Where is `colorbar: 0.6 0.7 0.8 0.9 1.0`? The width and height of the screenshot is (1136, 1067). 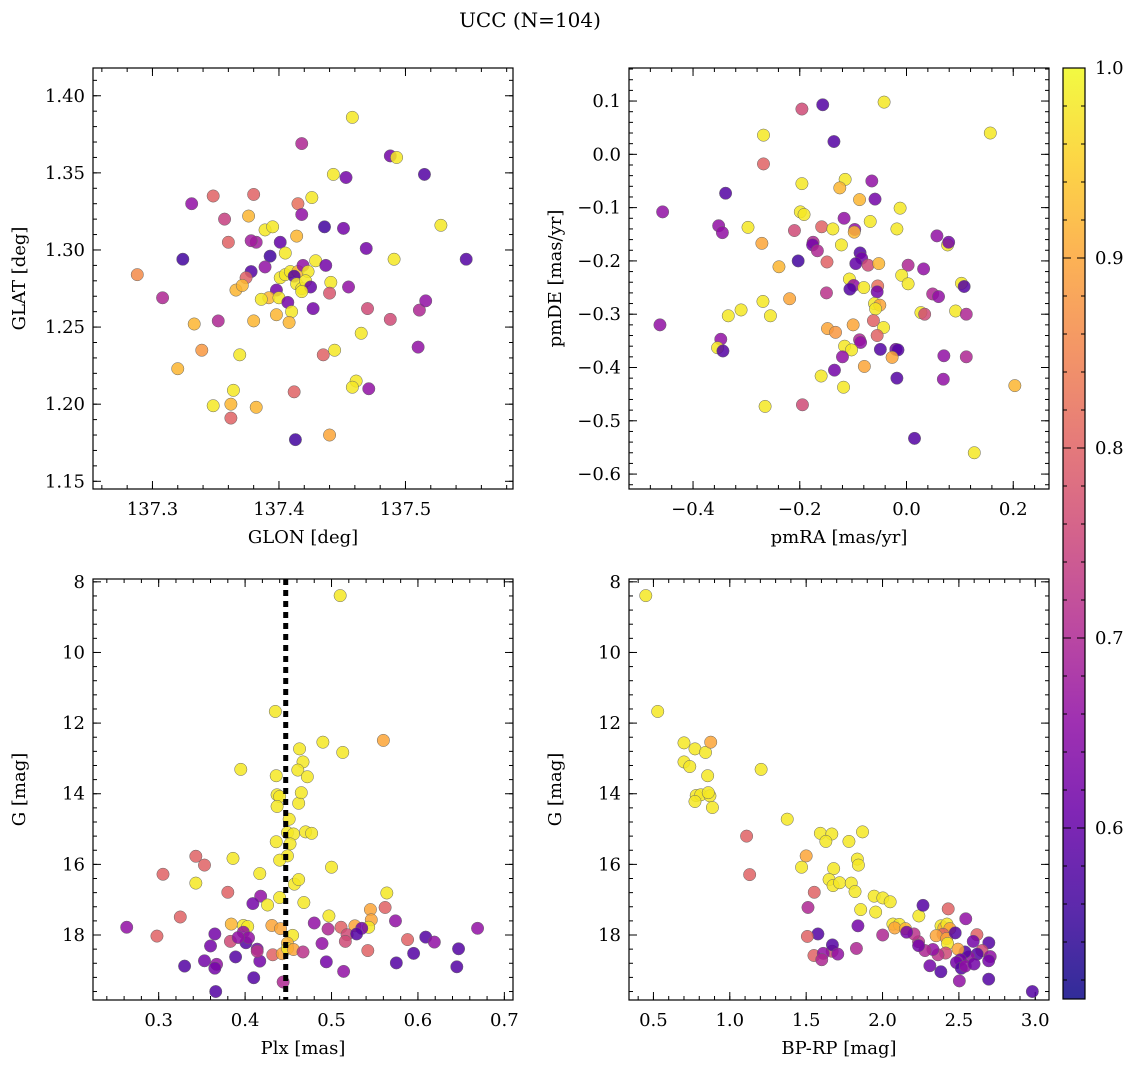
colorbar: 0.6 0.7 0.8 0.9 1.0 is located at coordinates (1093, 529).